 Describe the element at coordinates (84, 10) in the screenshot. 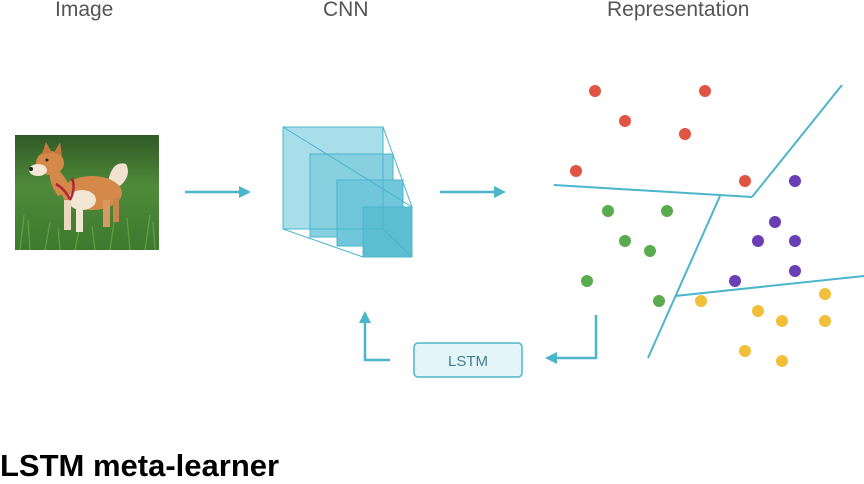

I see `image-label: Image` at that location.